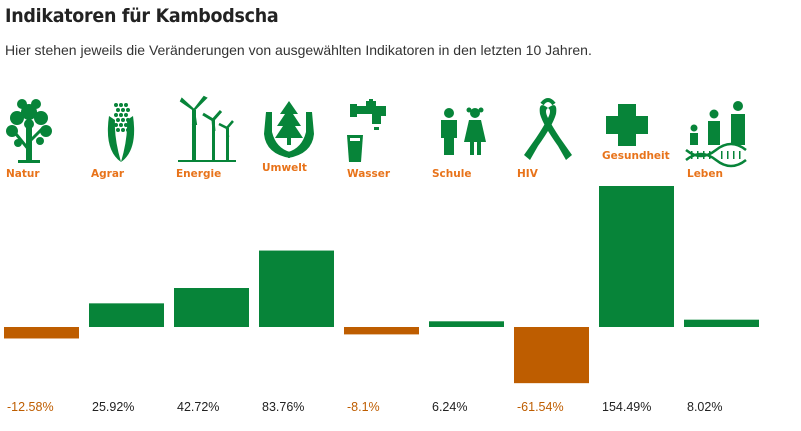 Image resolution: width=801 pixels, height=431 pixels. What do you see at coordinates (548, 129) in the screenshot?
I see `ribbon-icon` at bounding box center [548, 129].